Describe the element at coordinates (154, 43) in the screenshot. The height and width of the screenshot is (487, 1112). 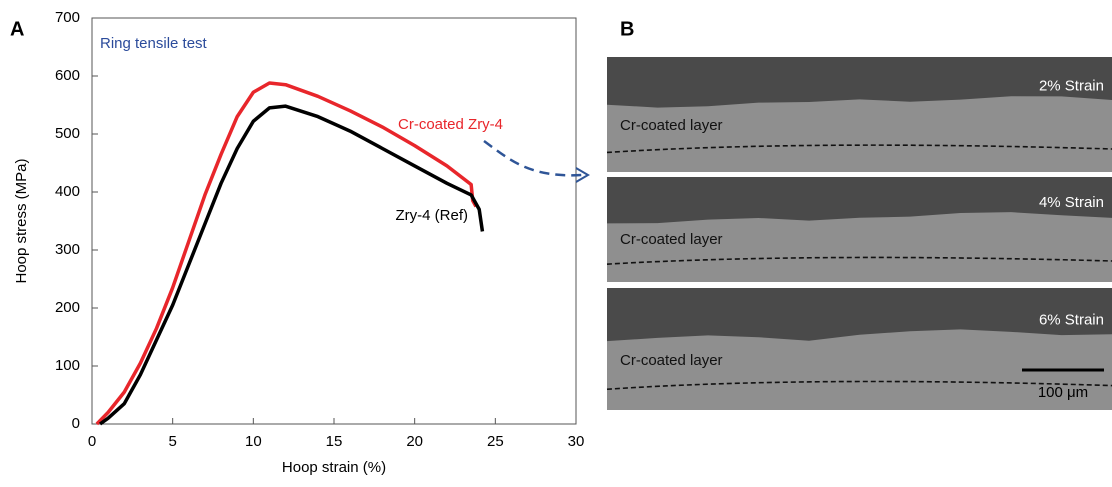
I see `chart-title: Ring tensile test` at that location.